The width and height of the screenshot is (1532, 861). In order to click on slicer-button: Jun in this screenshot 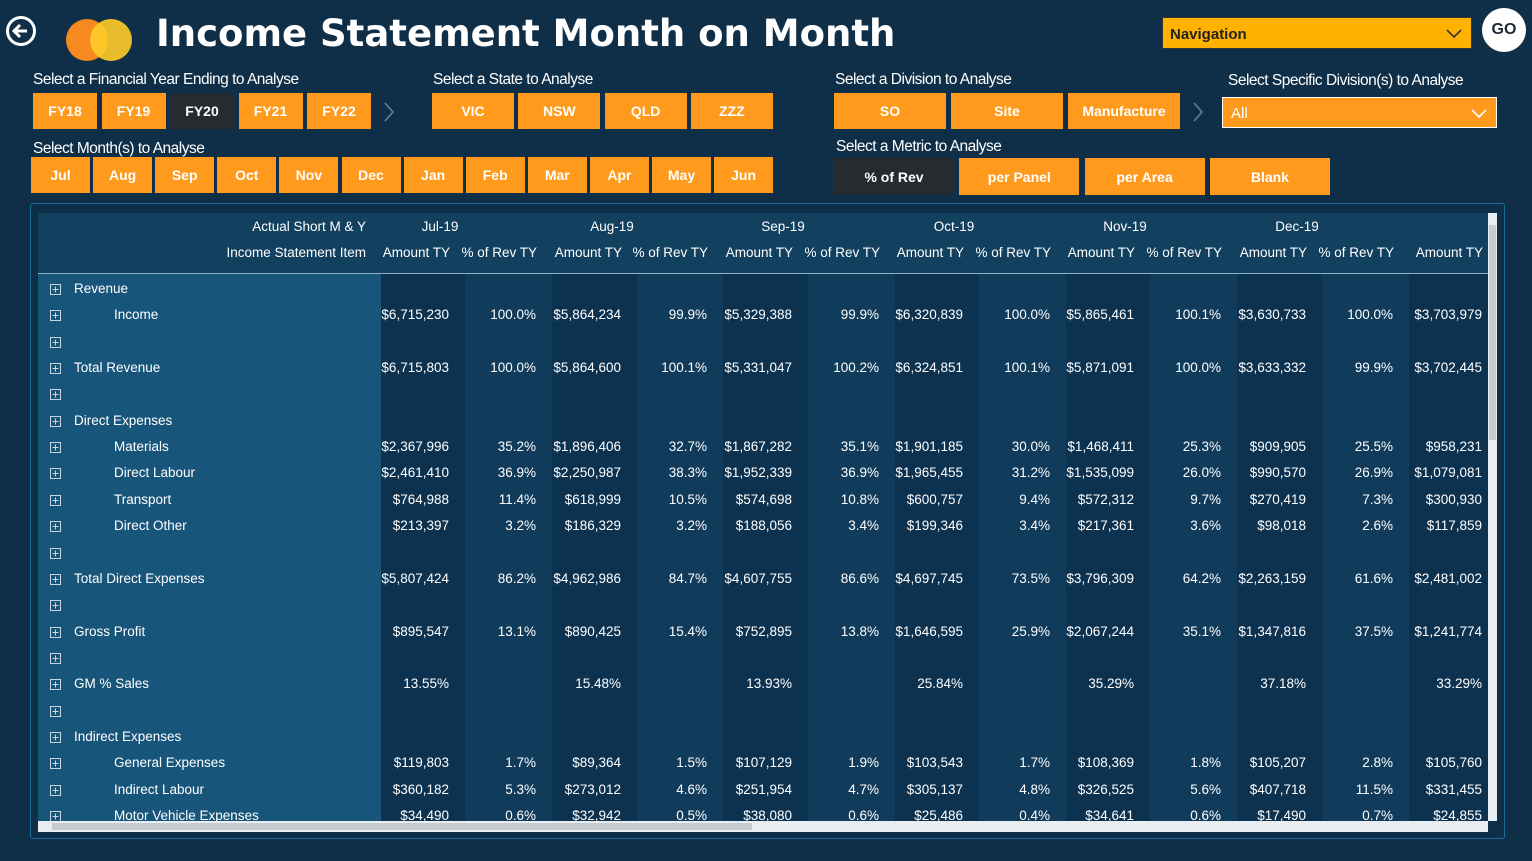, I will do `click(744, 175)`.